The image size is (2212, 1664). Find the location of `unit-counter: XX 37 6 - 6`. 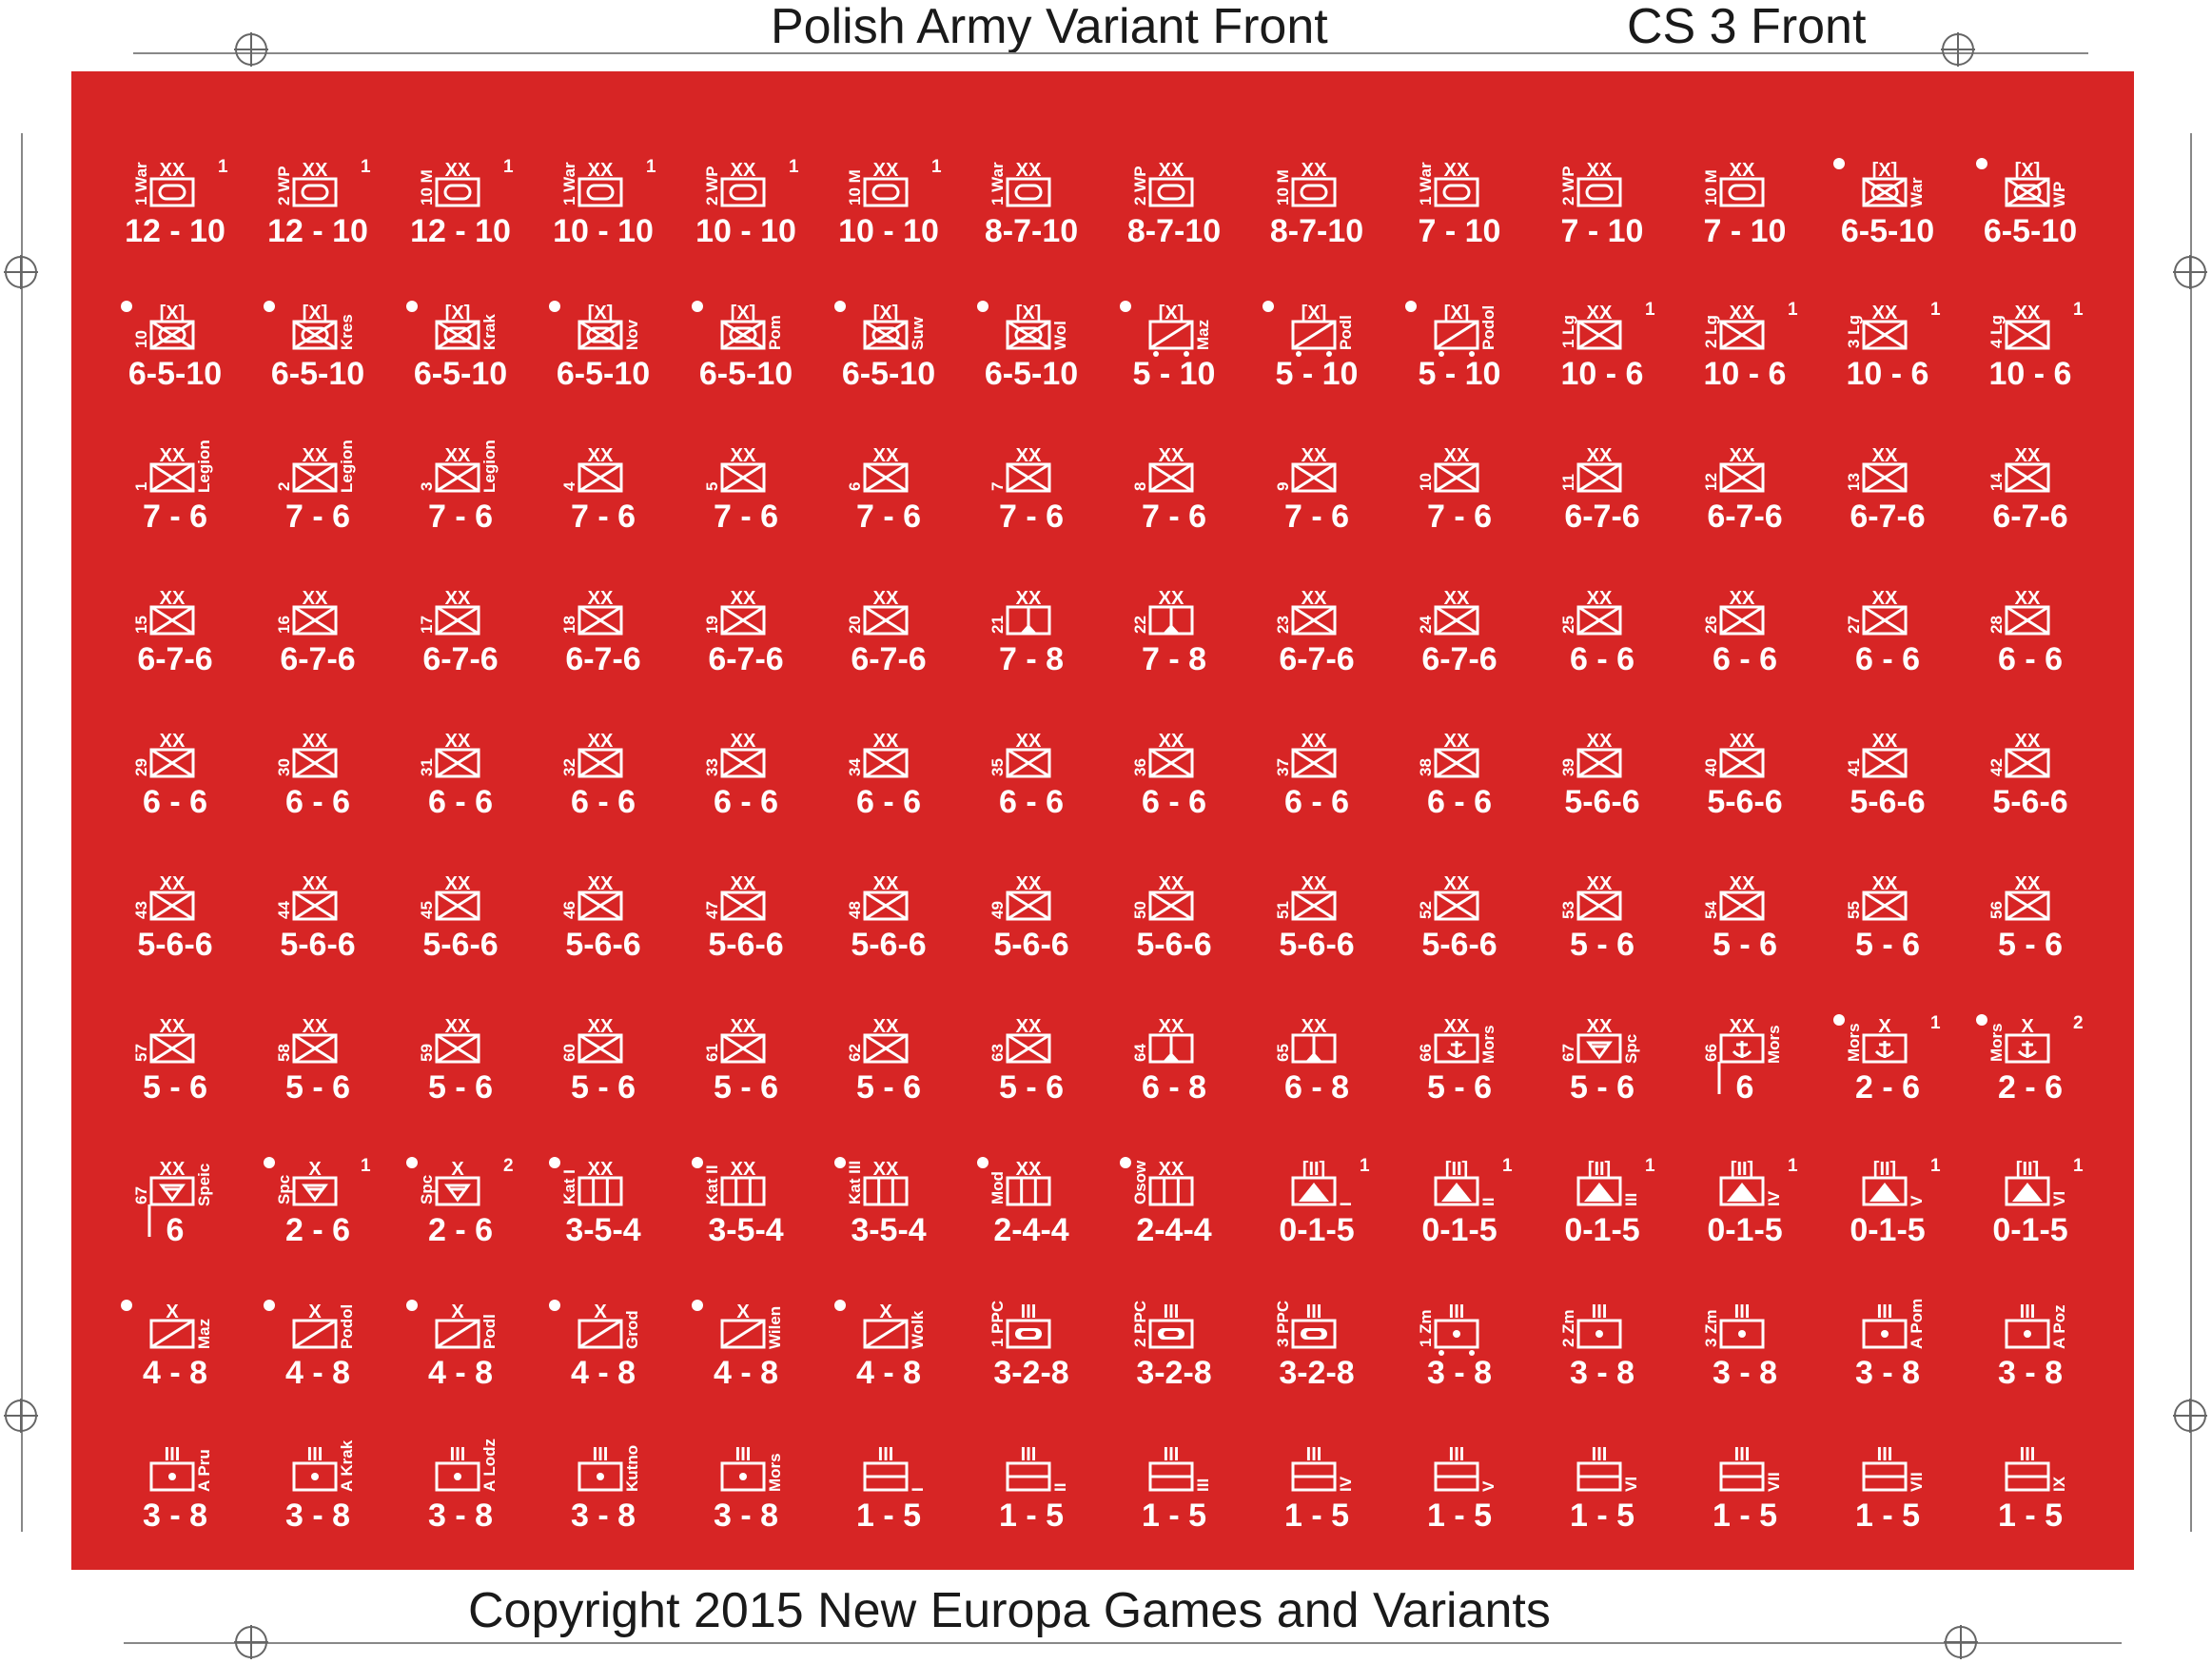

unit-counter: XX 37 6 - 6 is located at coordinates (1316, 788).